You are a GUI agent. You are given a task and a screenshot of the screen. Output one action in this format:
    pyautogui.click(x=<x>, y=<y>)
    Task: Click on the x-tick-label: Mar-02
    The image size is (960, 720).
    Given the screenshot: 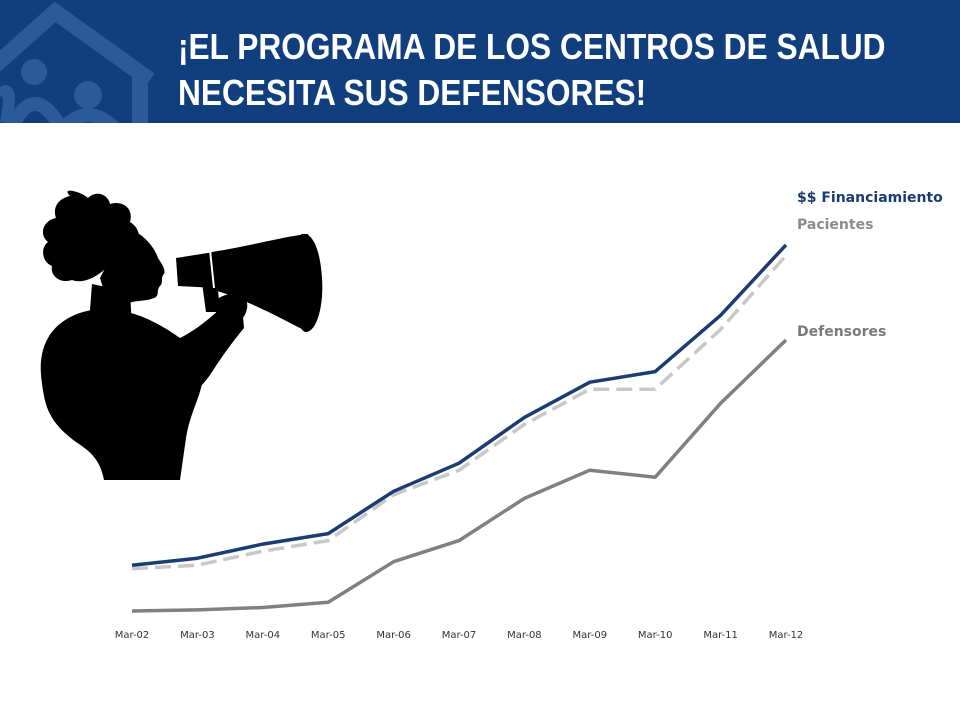 What is the action you would take?
    pyautogui.click(x=132, y=635)
    